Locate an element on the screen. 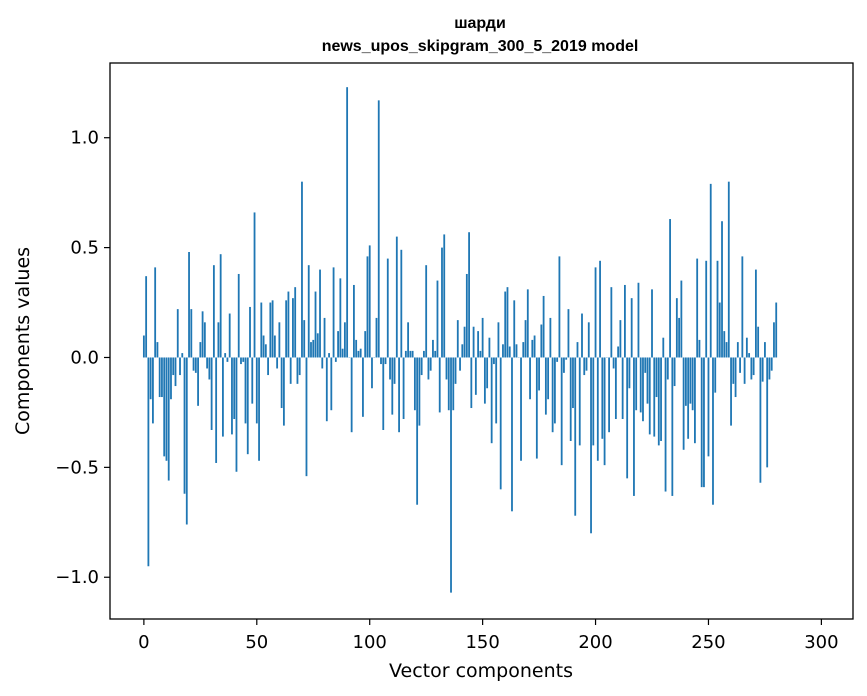  x-tick-label: 50 is located at coordinates (256, 642).